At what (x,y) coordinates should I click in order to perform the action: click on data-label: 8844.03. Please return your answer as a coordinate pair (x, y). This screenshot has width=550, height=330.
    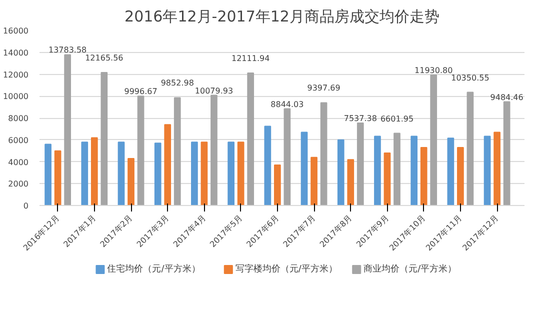
    Looking at the image, I should click on (287, 104).